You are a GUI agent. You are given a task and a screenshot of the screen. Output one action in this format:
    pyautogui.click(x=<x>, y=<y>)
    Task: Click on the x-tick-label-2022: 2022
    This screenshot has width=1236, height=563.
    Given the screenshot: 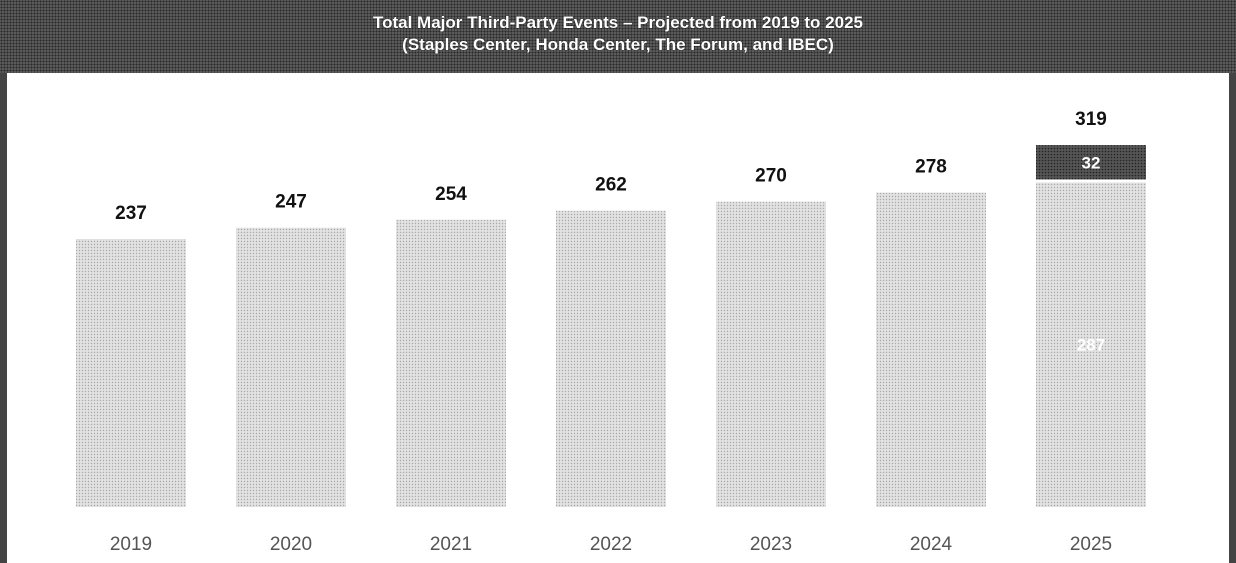 What is the action you would take?
    pyautogui.click(x=611, y=544)
    